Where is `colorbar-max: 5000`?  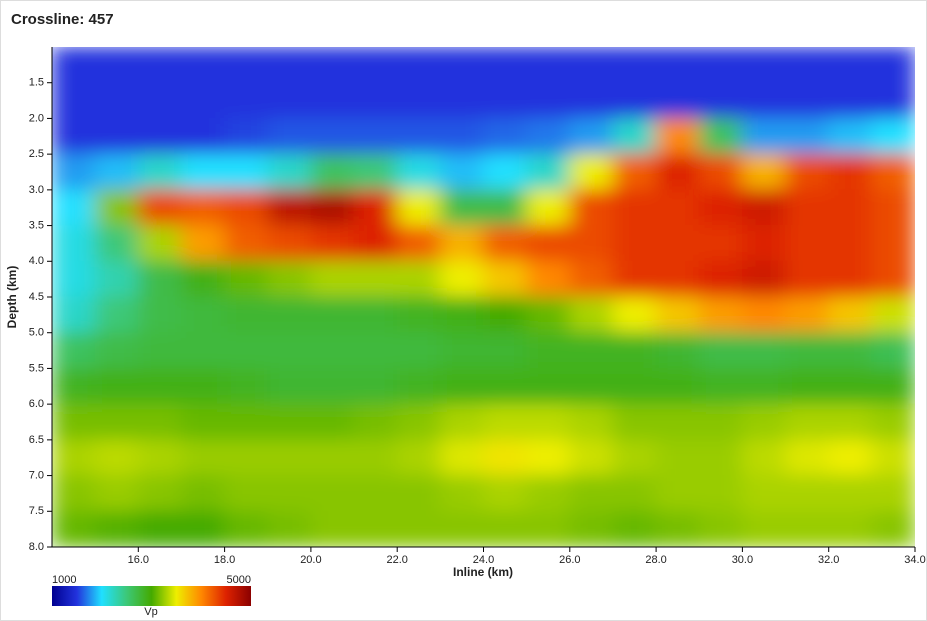 colorbar-max: 5000 is located at coordinates (239, 580).